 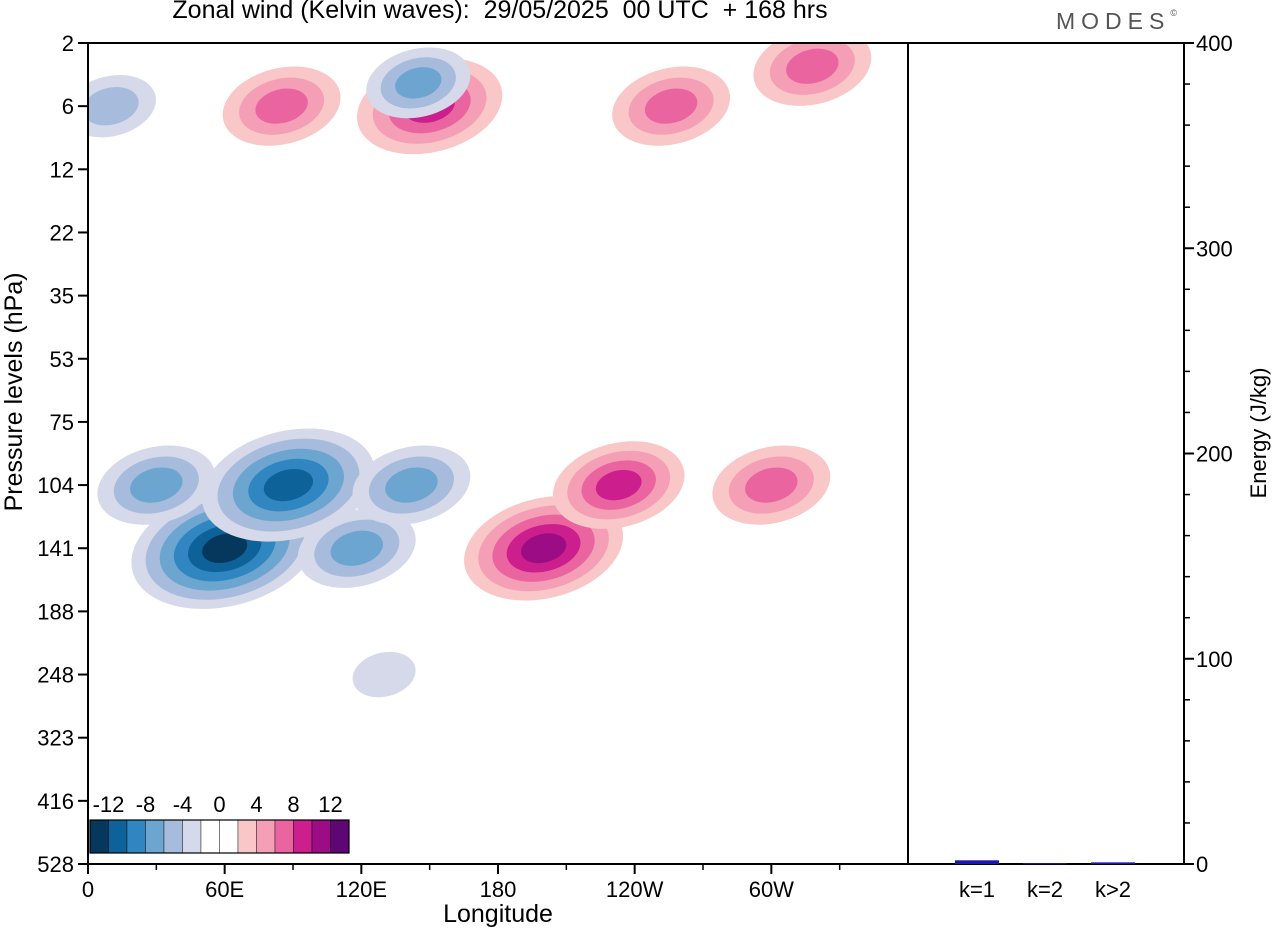 I want to click on colorbar-legend: -12 -8 -4 0 4 8 12, so click(x=219, y=819).